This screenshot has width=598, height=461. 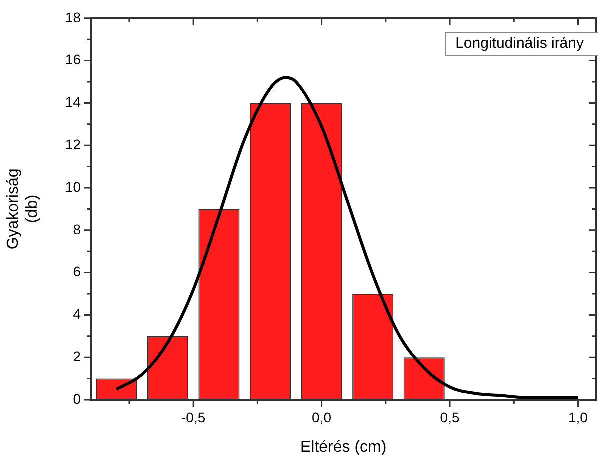 I want to click on y-axis-title: Gyakoriság (db), so click(x=23, y=209).